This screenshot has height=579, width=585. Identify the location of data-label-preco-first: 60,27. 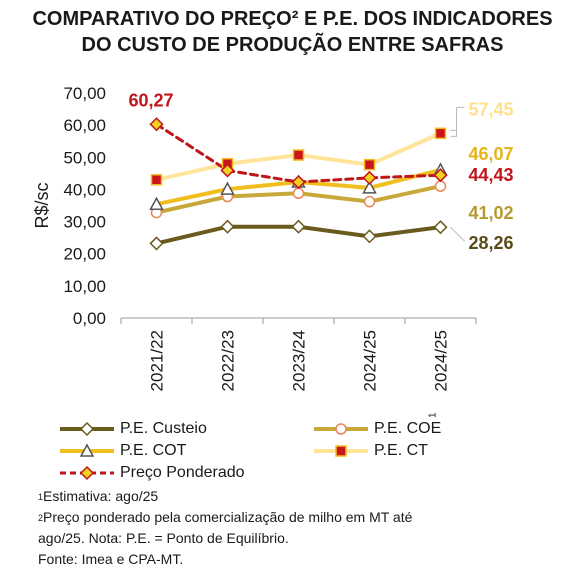
(151, 100).